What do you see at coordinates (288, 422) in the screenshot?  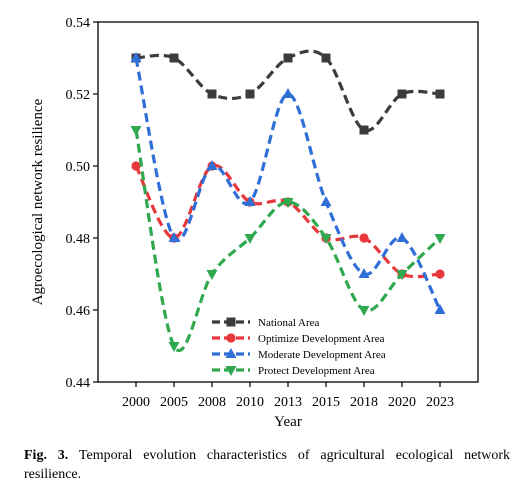 I see `x-axis-title: Year` at bounding box center [288, 422].